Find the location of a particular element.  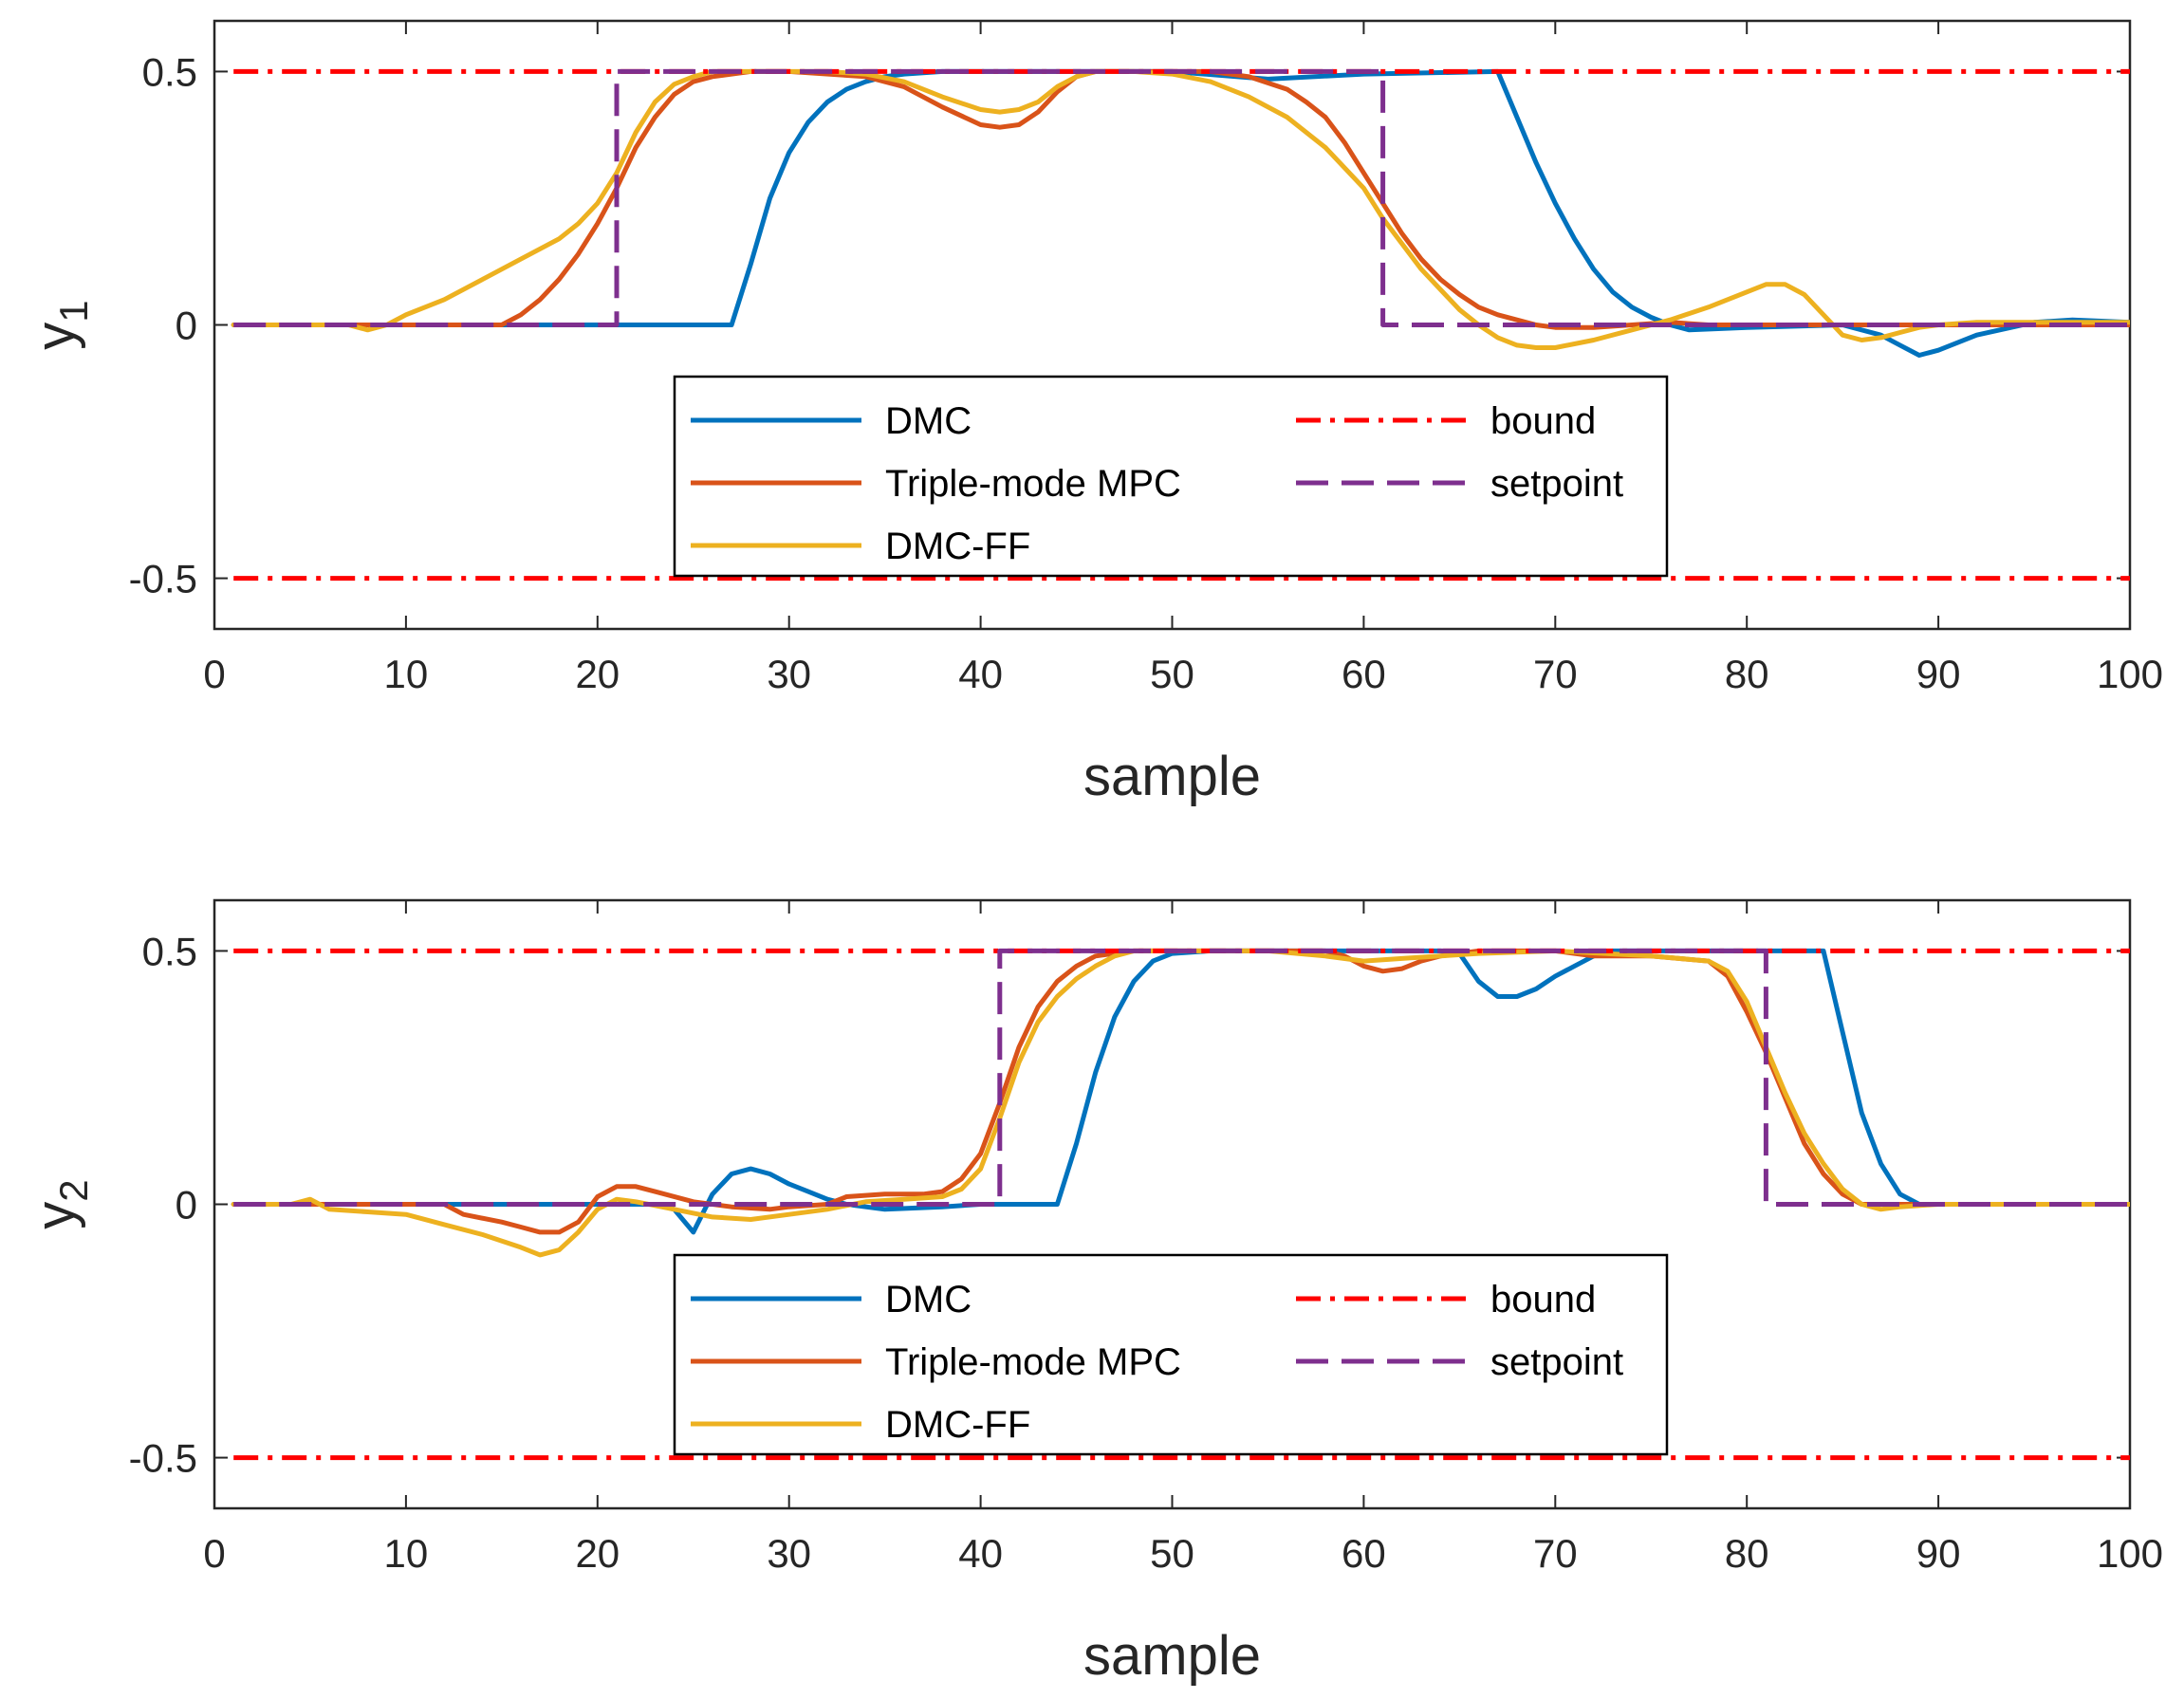

series-line-dmc-ff is located at coordinates (1180, 209).